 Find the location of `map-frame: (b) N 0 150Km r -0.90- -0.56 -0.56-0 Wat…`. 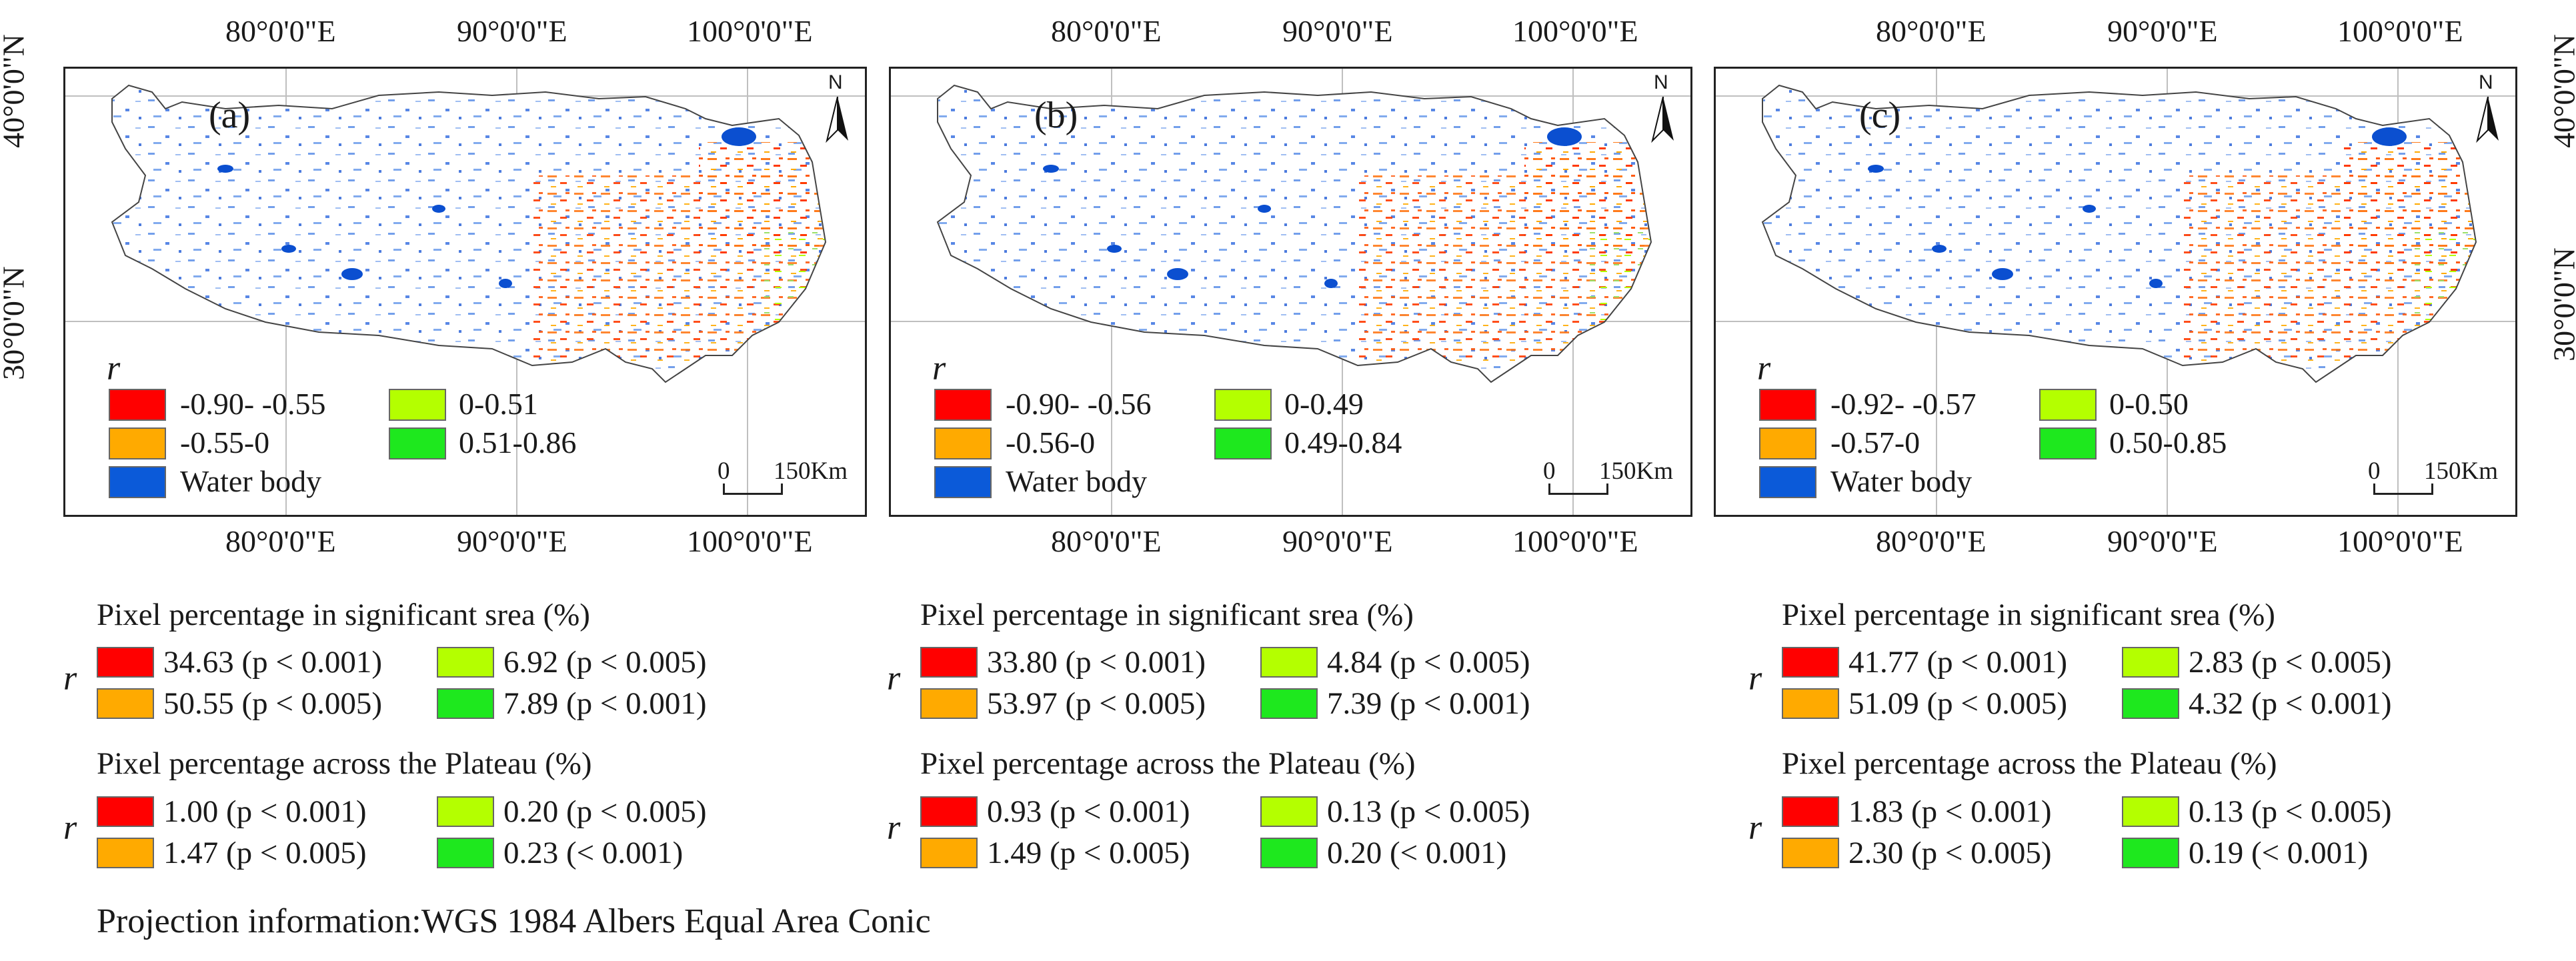

map-frame: (b) N 0 150Km r -0.90- -0.56 -0.56-0 Wat… is located at coordinates (1290, 292).